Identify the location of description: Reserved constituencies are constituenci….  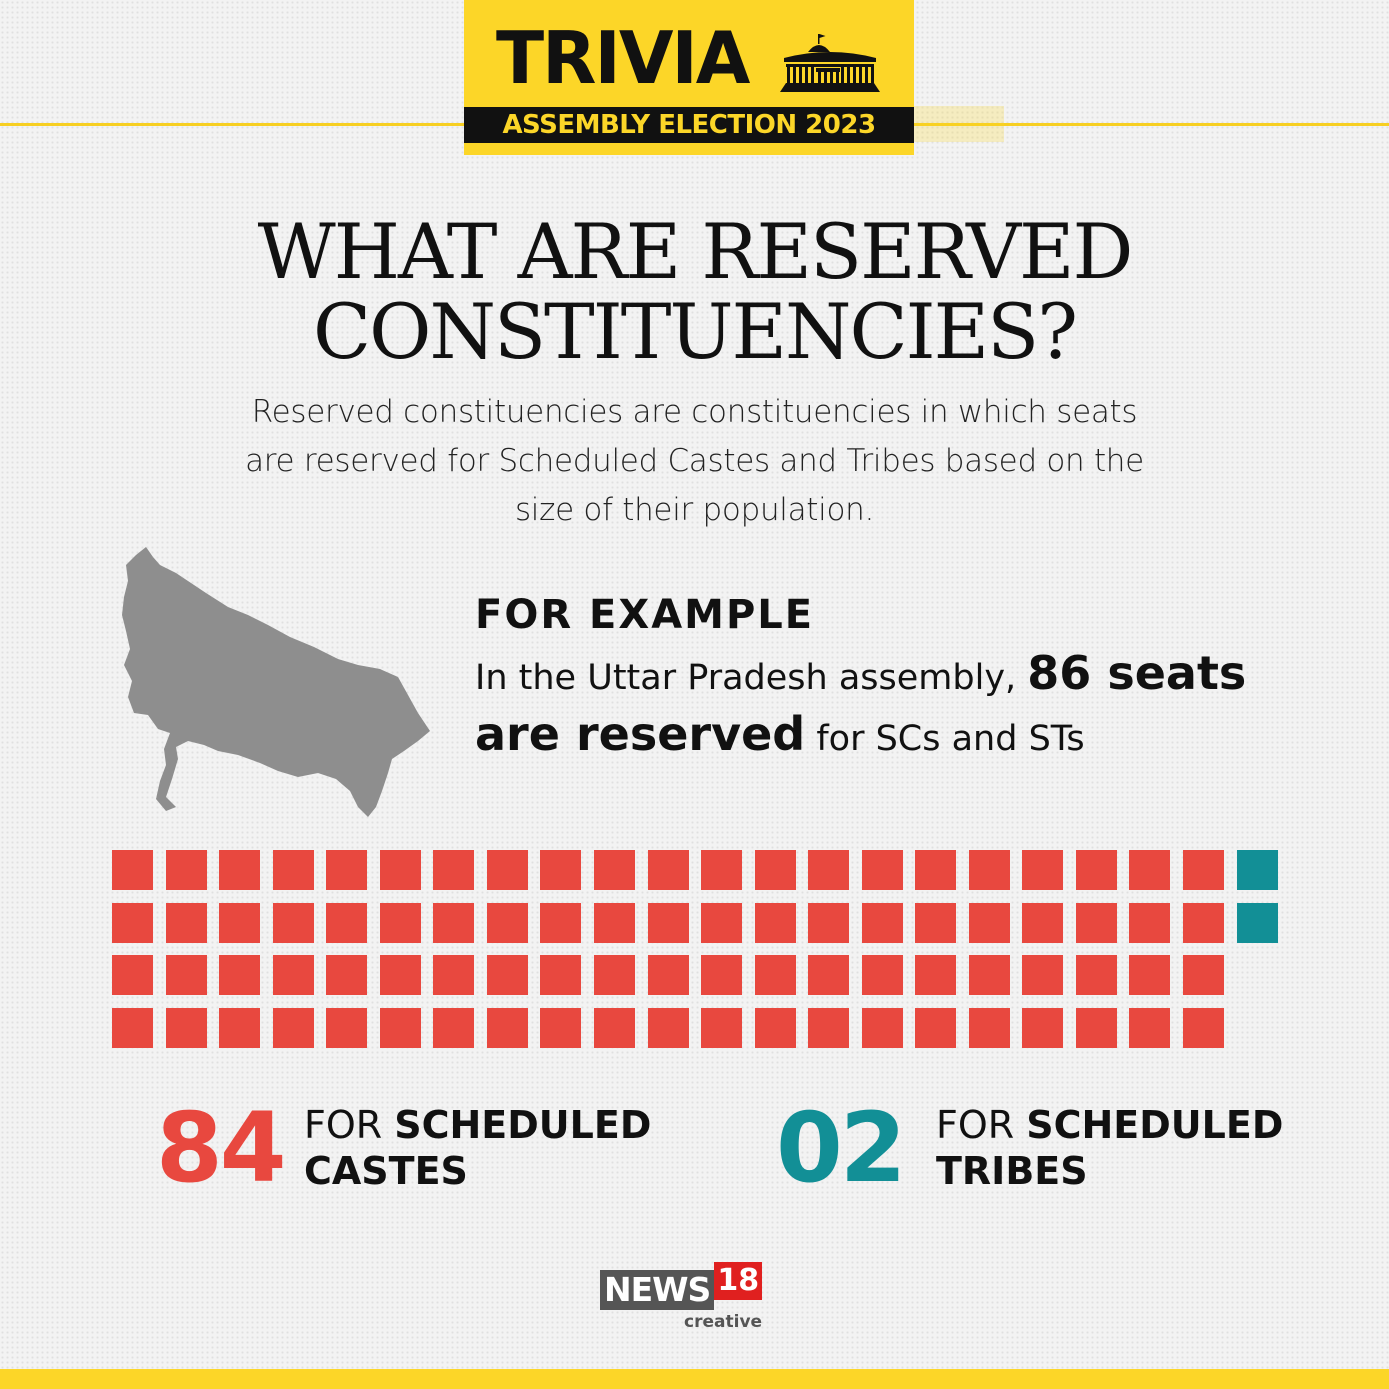
(694, 461).